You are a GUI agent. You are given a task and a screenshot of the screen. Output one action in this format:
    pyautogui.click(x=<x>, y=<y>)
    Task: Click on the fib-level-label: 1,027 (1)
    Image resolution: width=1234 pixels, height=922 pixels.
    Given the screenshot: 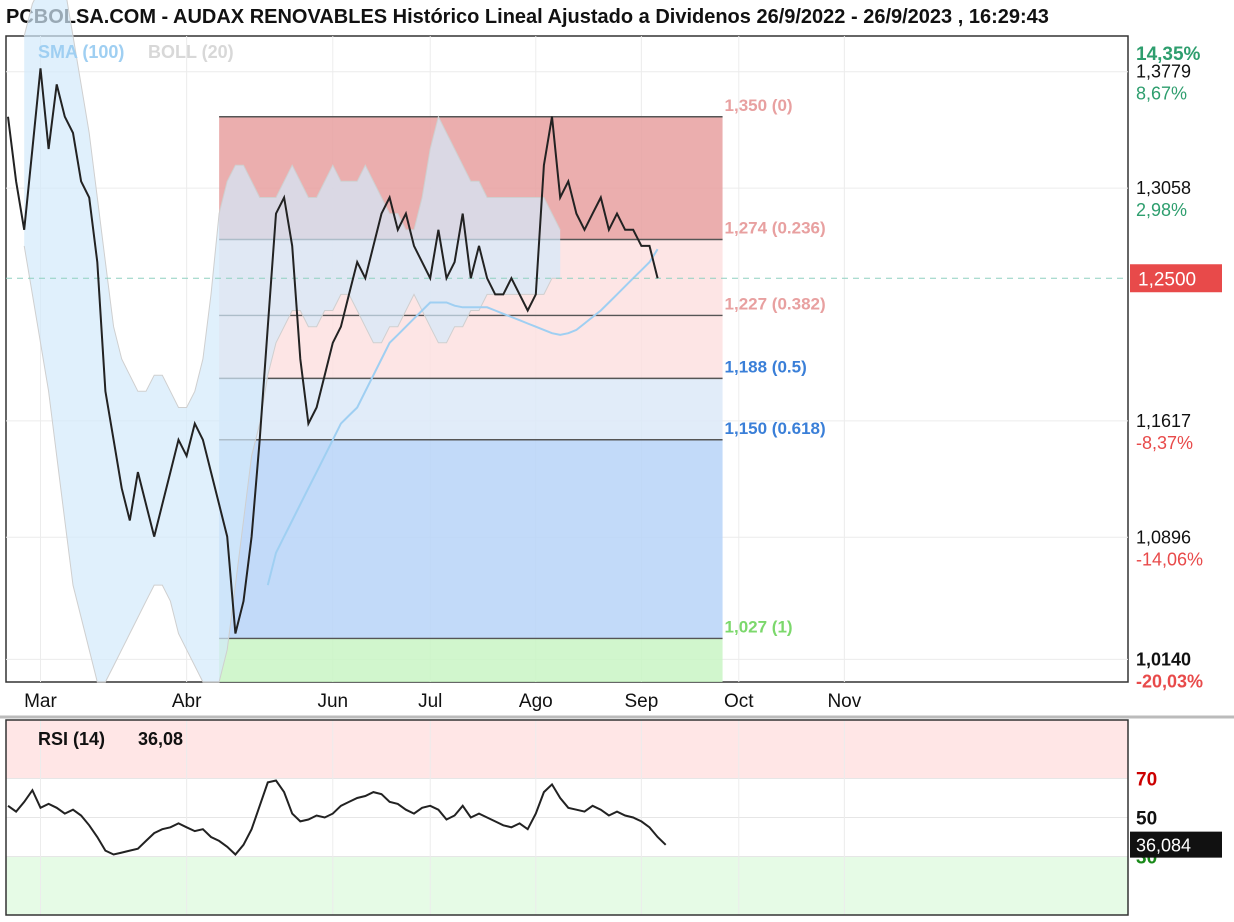 What is the action you would take?
    pyautogui.click(x=759, y=626)
    